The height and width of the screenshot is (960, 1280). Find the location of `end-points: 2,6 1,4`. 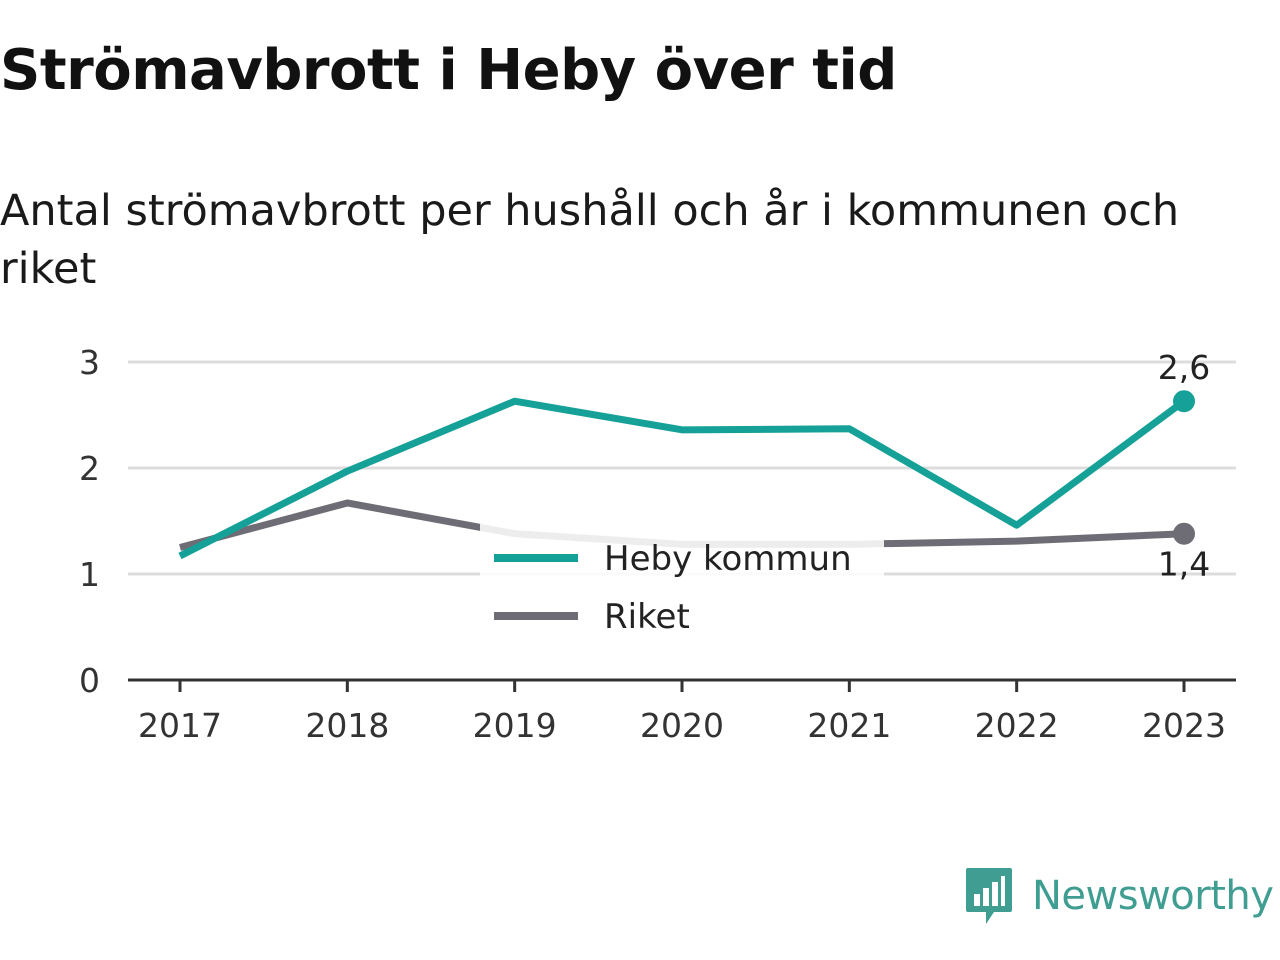

end-points: 2,6 1,4 is located at coordinates (1184, 465).